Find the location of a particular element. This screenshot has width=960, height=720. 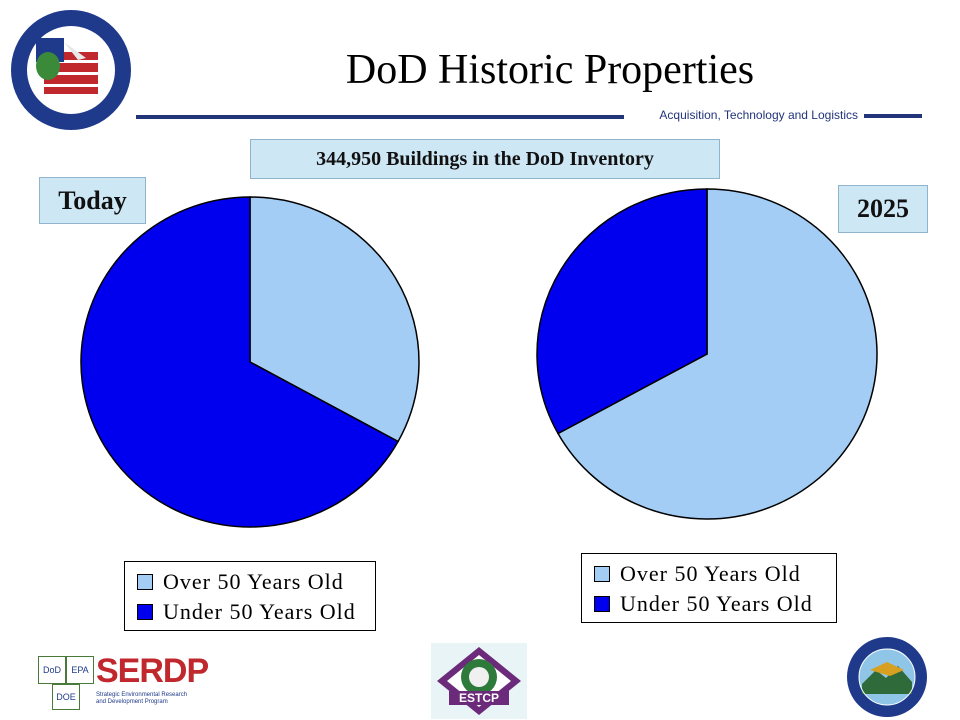

legacy-program-seal is located at coordinates (887, 677).